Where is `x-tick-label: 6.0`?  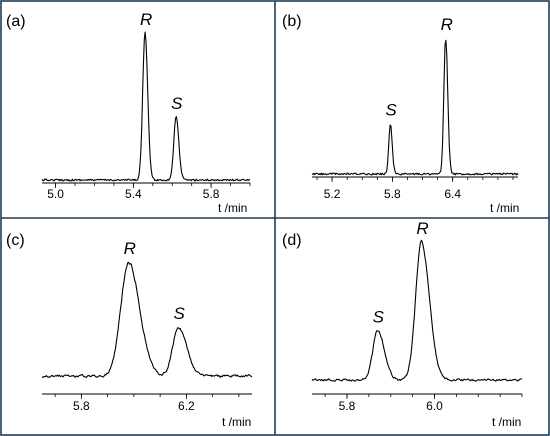 x-tick-label: 6.0 is located at coordinates (434, 406).